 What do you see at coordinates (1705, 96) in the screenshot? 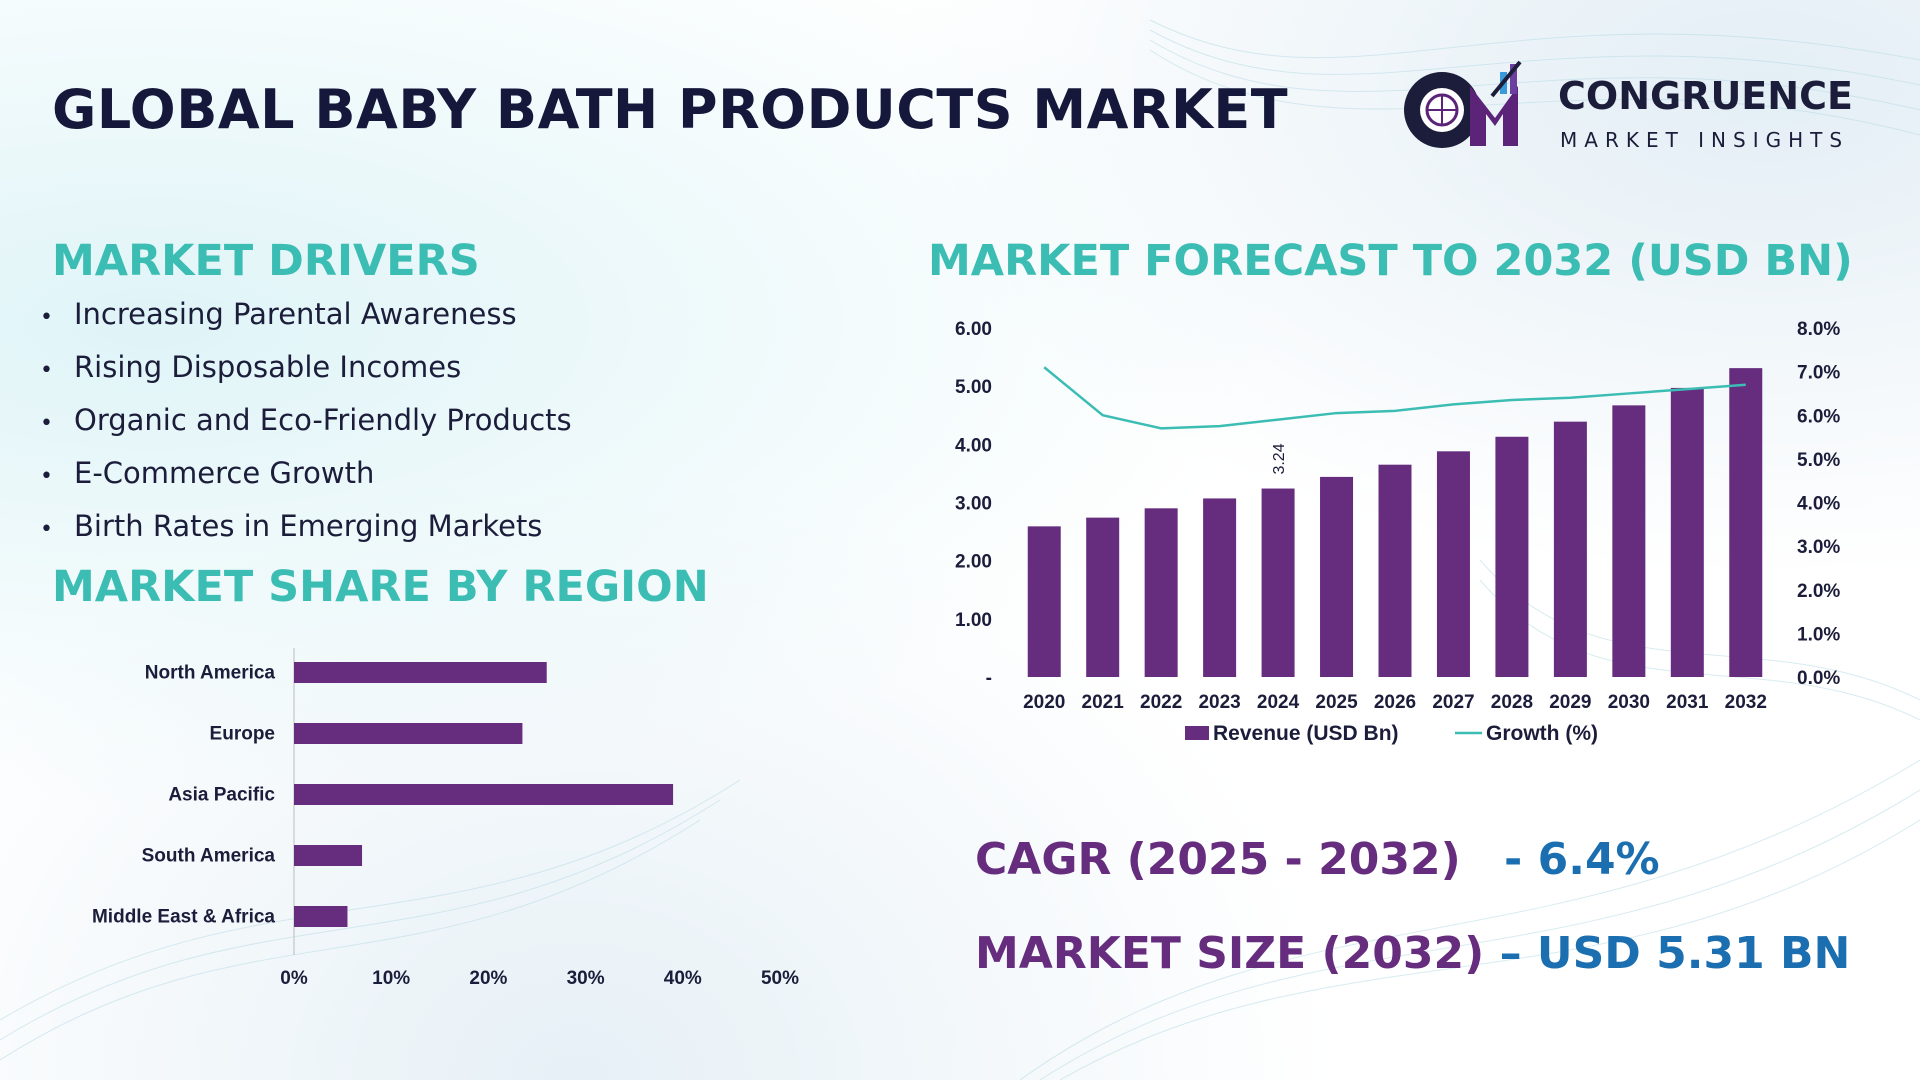
I see `logo-wordmark: CONGRUENCE` at bounding box center [1705, 96].